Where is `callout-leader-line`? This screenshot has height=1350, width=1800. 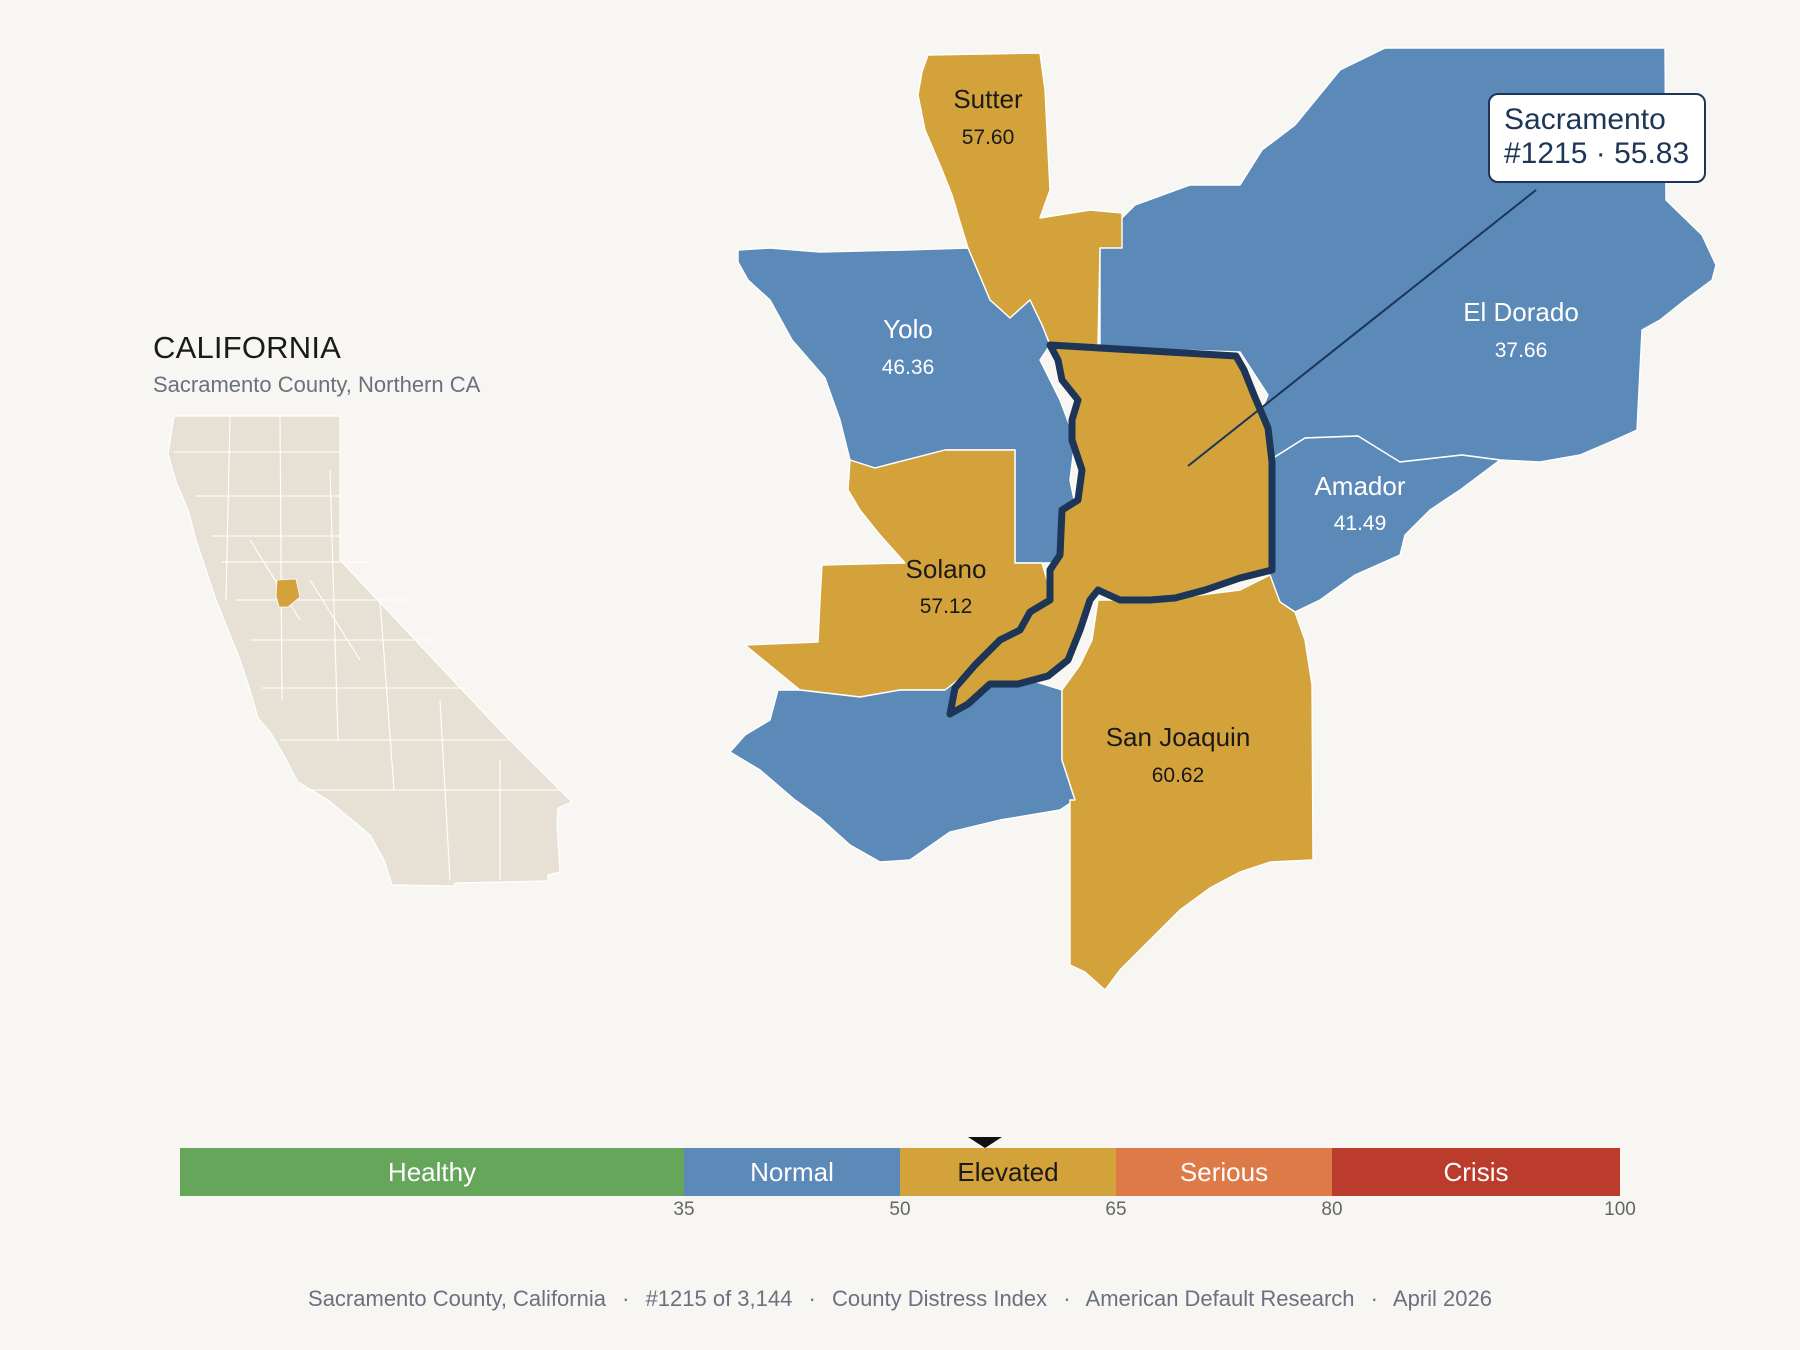
callout-leader-line is located at coordinates (1362, 328).